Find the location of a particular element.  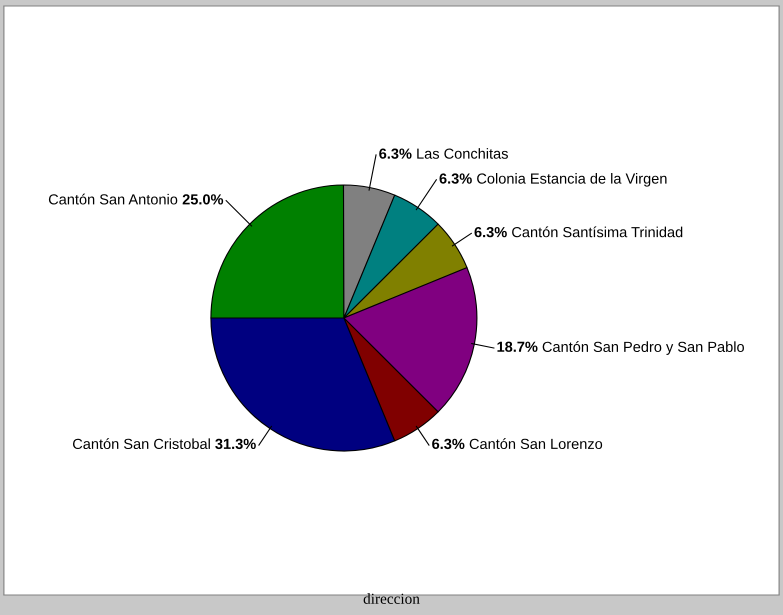

data-label: 18.7% is located at coordinates (517, 347).